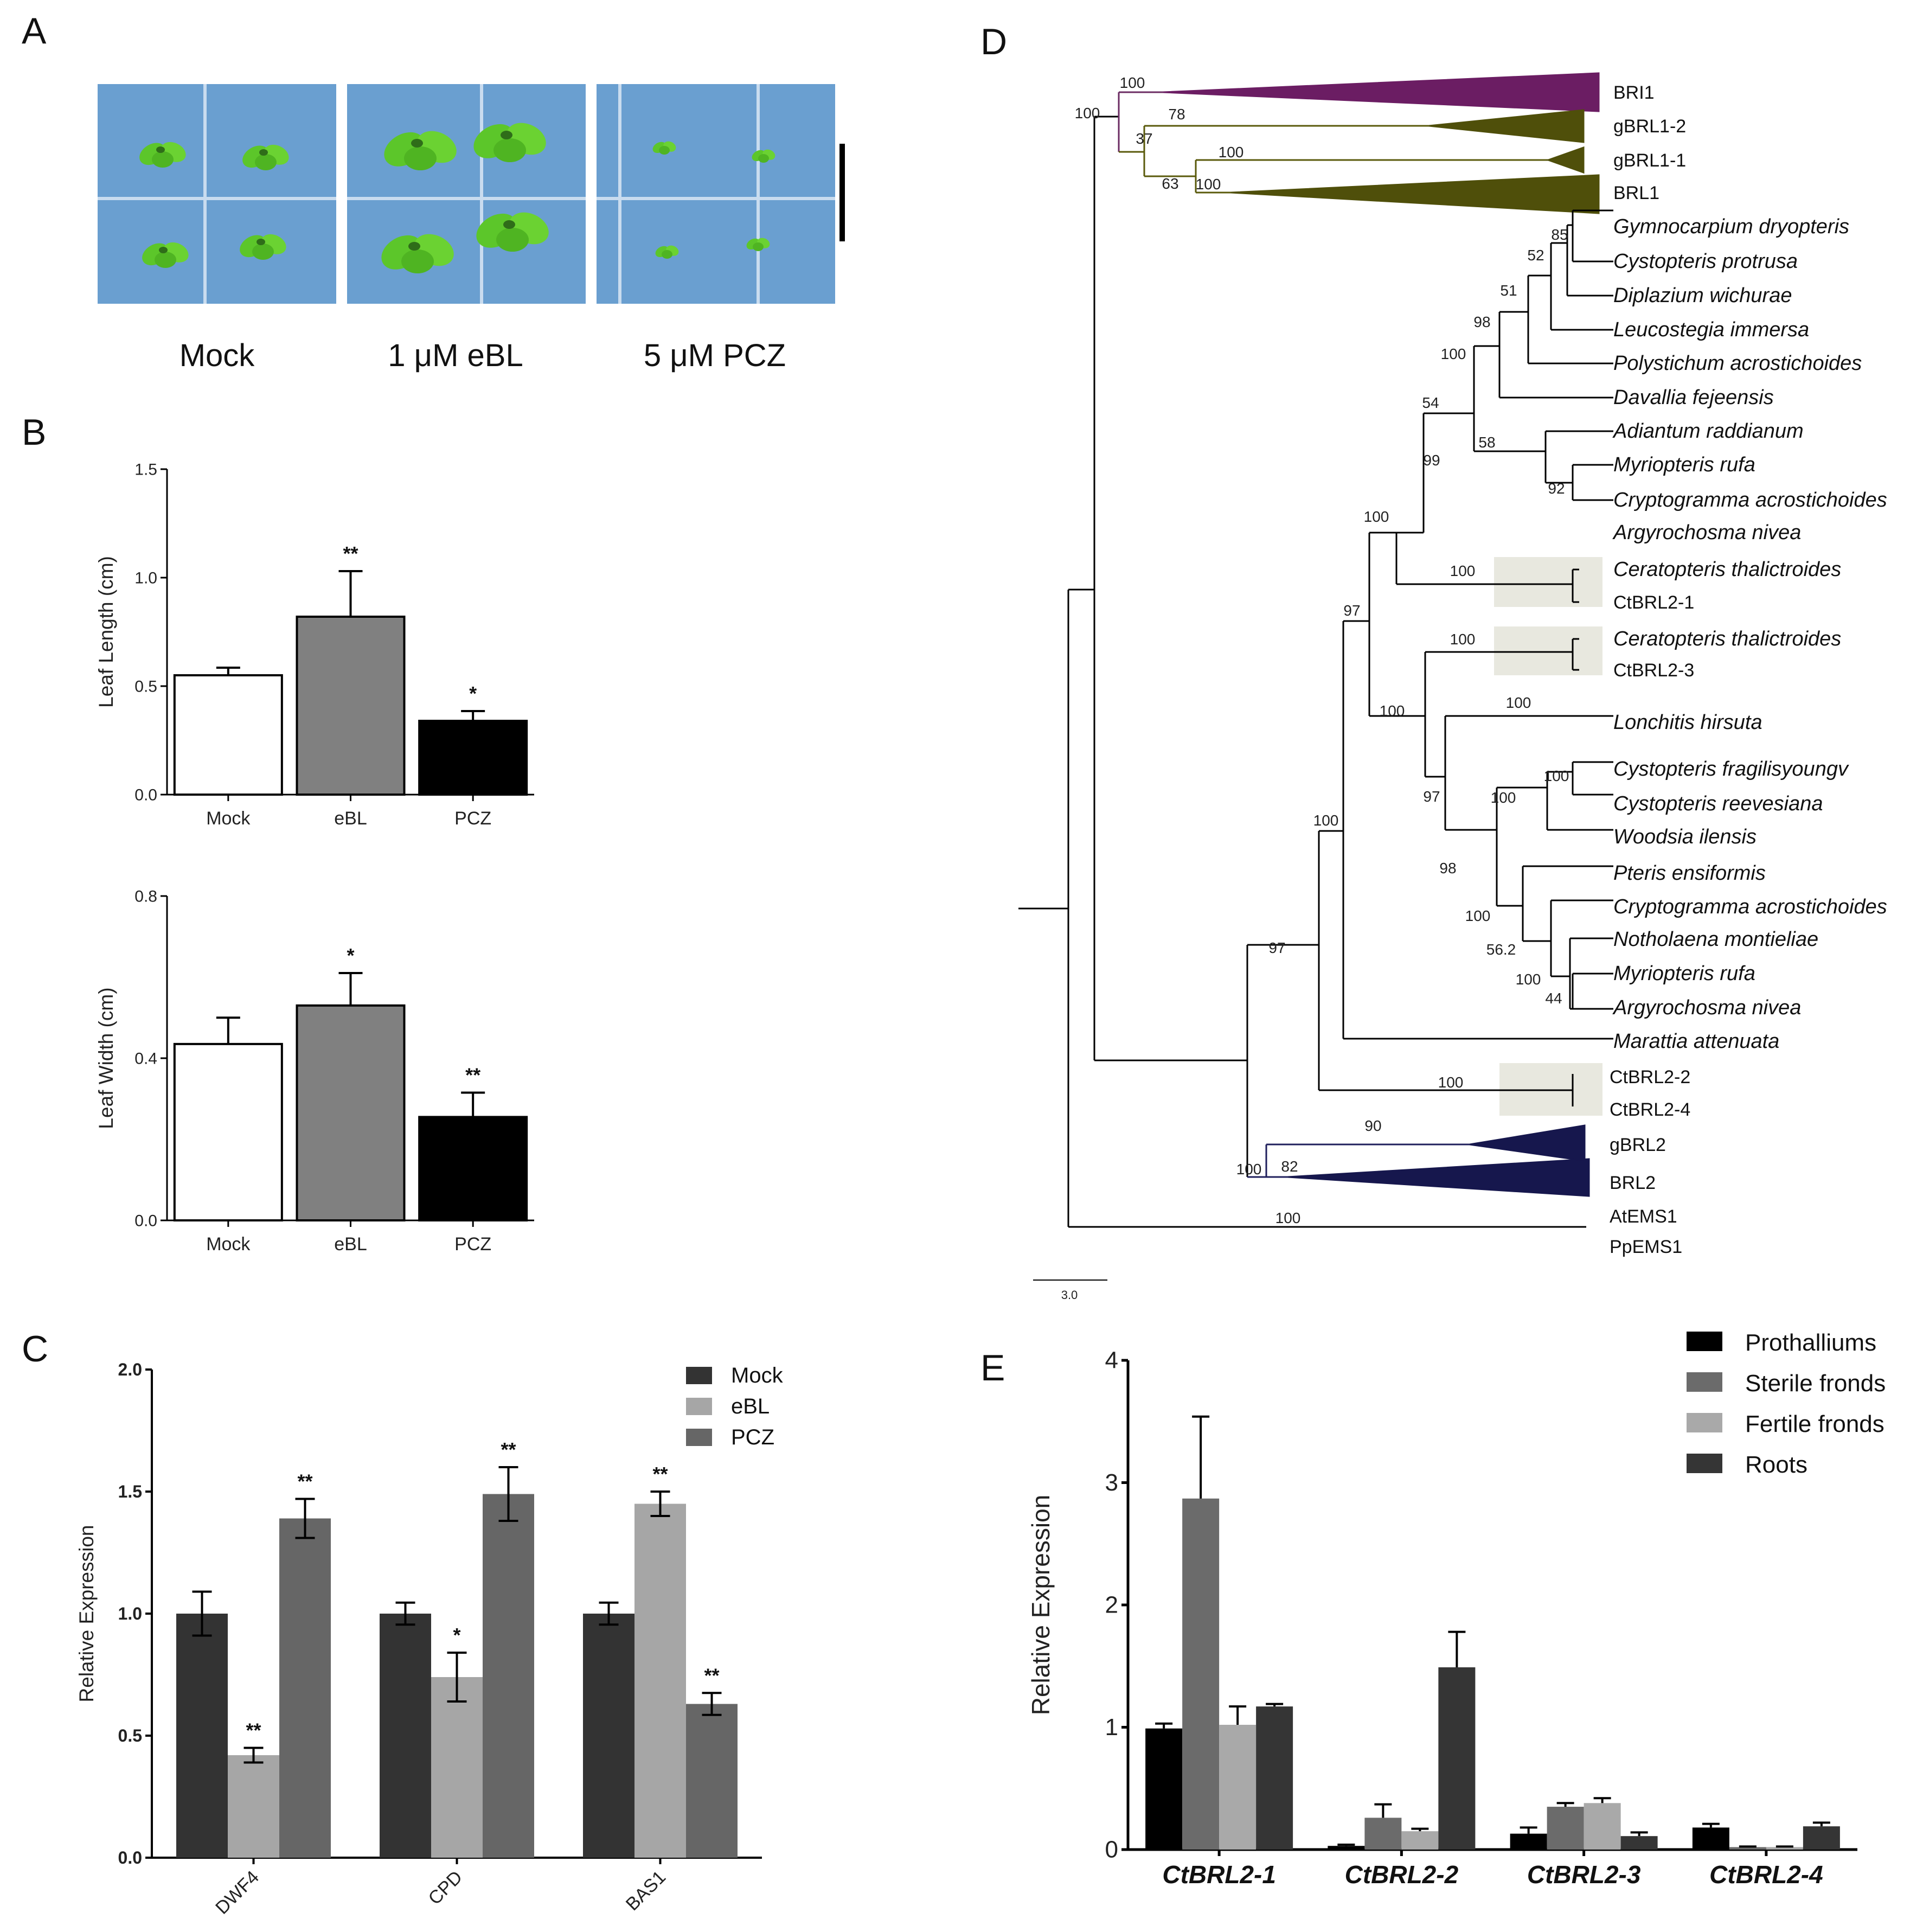 The width and height of the screenshot is (1923, 1932). Describe the element at coordinates (1727, 639) in the screenshot. I see `tree-taxon-label: Ceratopteris thalictroides` at that location.